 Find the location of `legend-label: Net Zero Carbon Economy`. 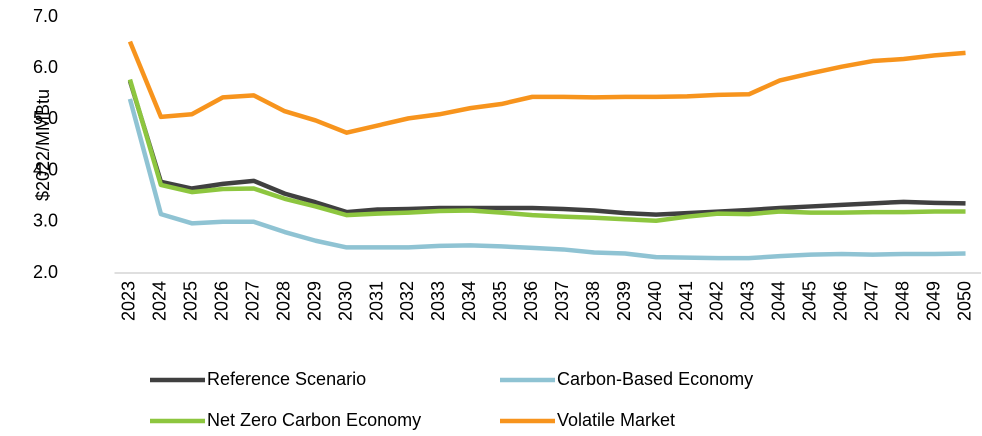

legend-label: Net Zero Carbon Economy is located at coordinates (314, 420).